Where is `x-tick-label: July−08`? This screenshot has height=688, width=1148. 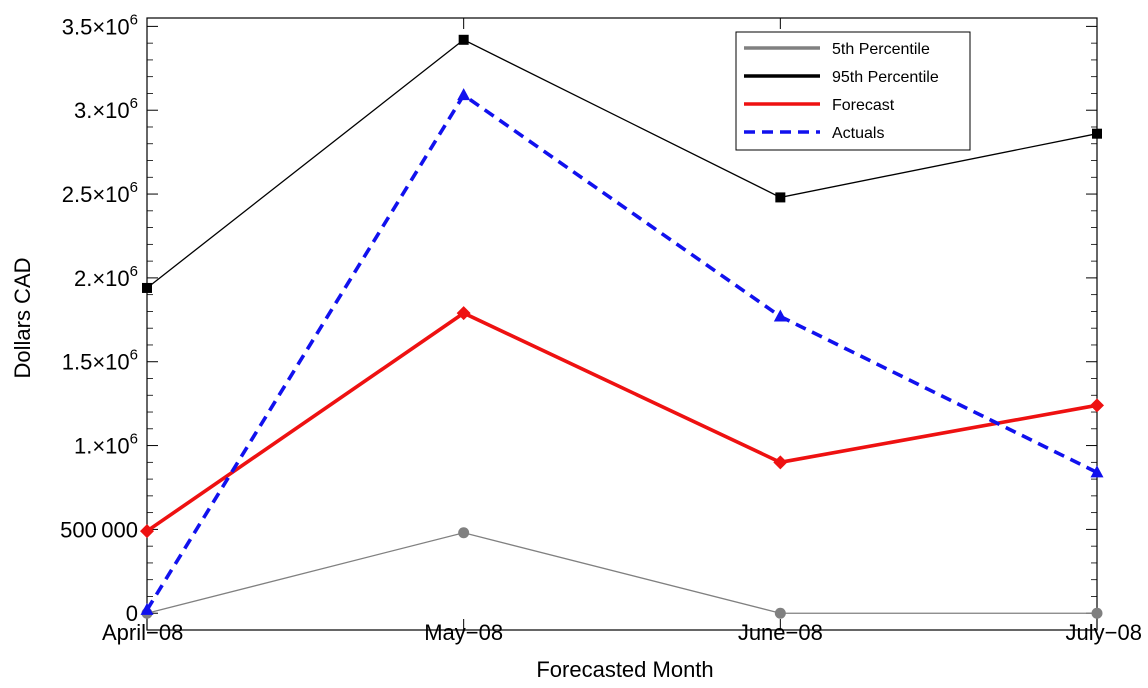
x-tick-label: July−08 is located at coordinates (1104, 632).